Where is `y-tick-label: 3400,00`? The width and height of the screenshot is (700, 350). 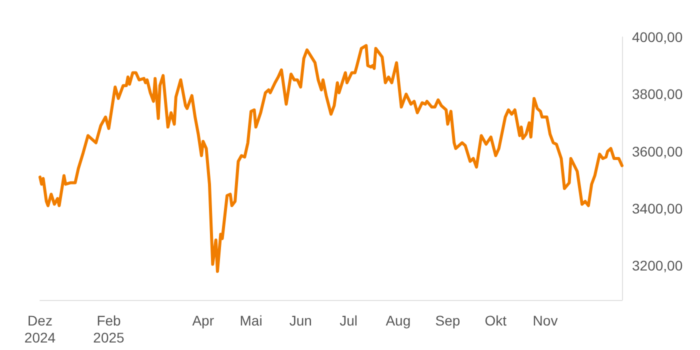
y-tick-label: 3400,00 is located at coordinates (657, 208).